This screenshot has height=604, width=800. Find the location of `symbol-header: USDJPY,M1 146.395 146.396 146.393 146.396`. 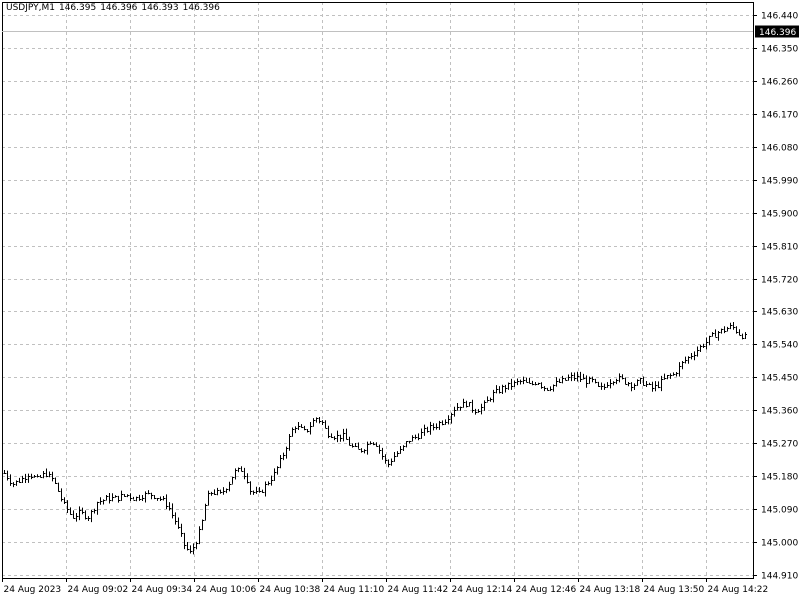

symbol-header: USDJPY,M1 146.395 146.396 146.393 146.396 is located at coordinates (115, 8).